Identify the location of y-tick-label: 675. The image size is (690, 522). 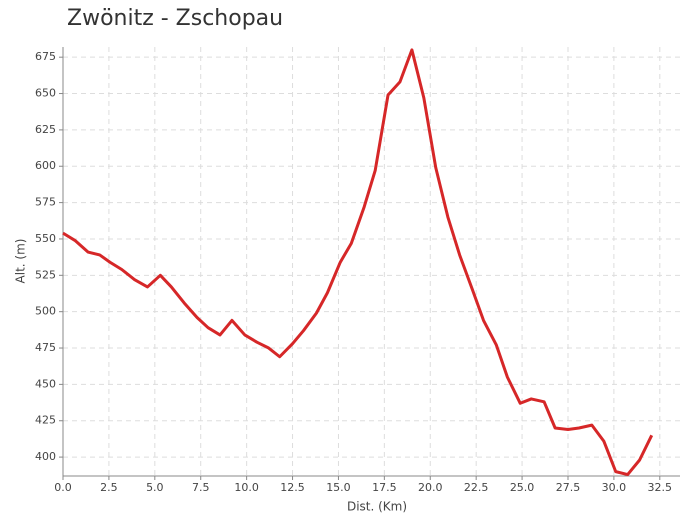
(45, 56).